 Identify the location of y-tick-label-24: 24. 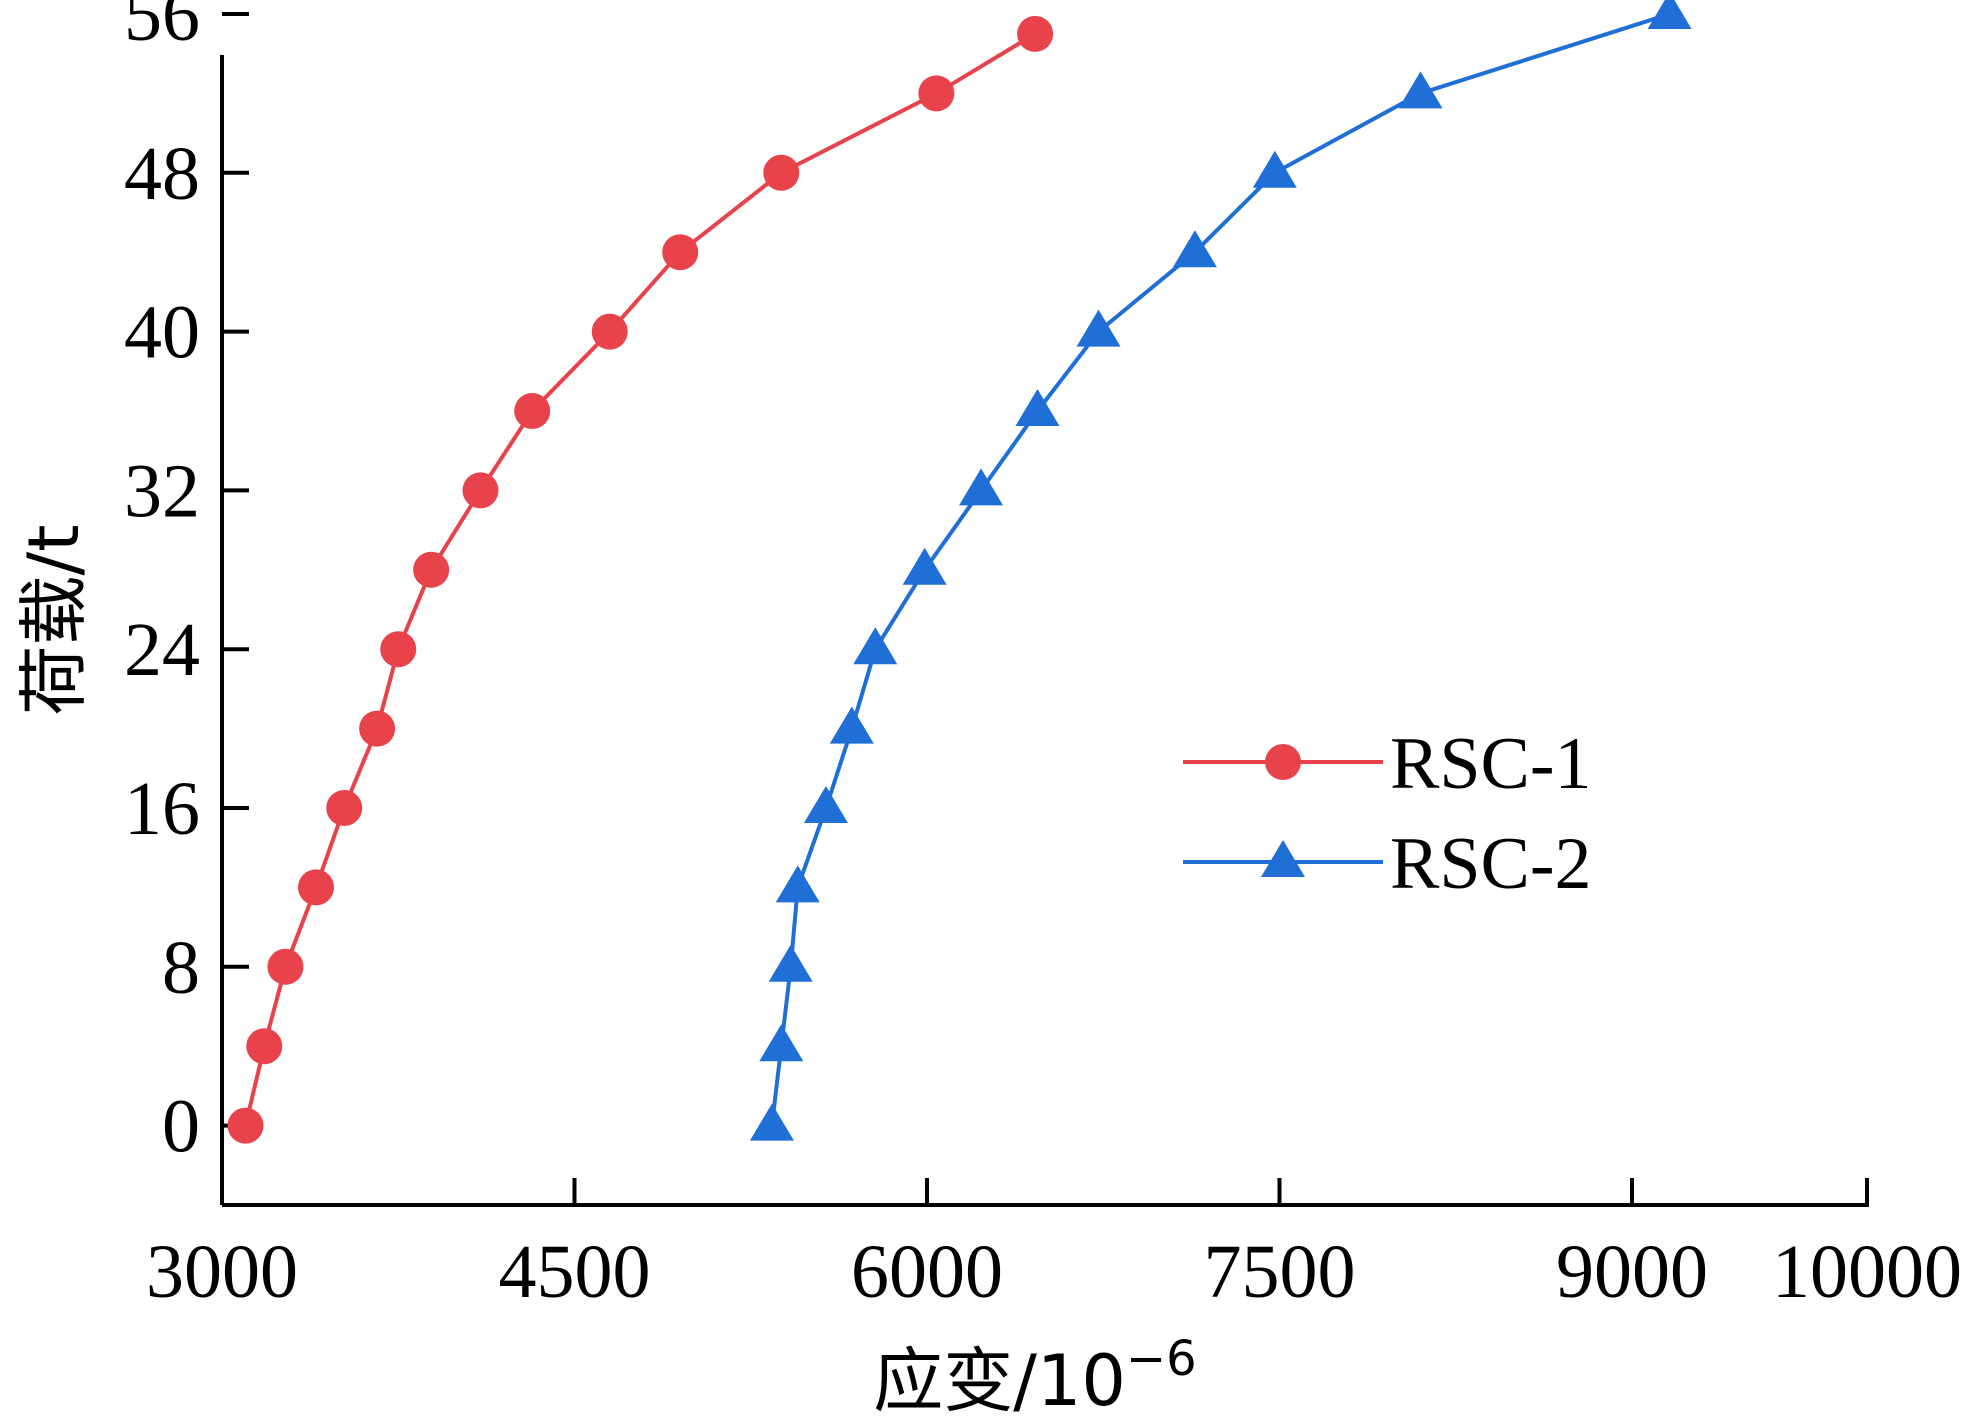
(162, 650).